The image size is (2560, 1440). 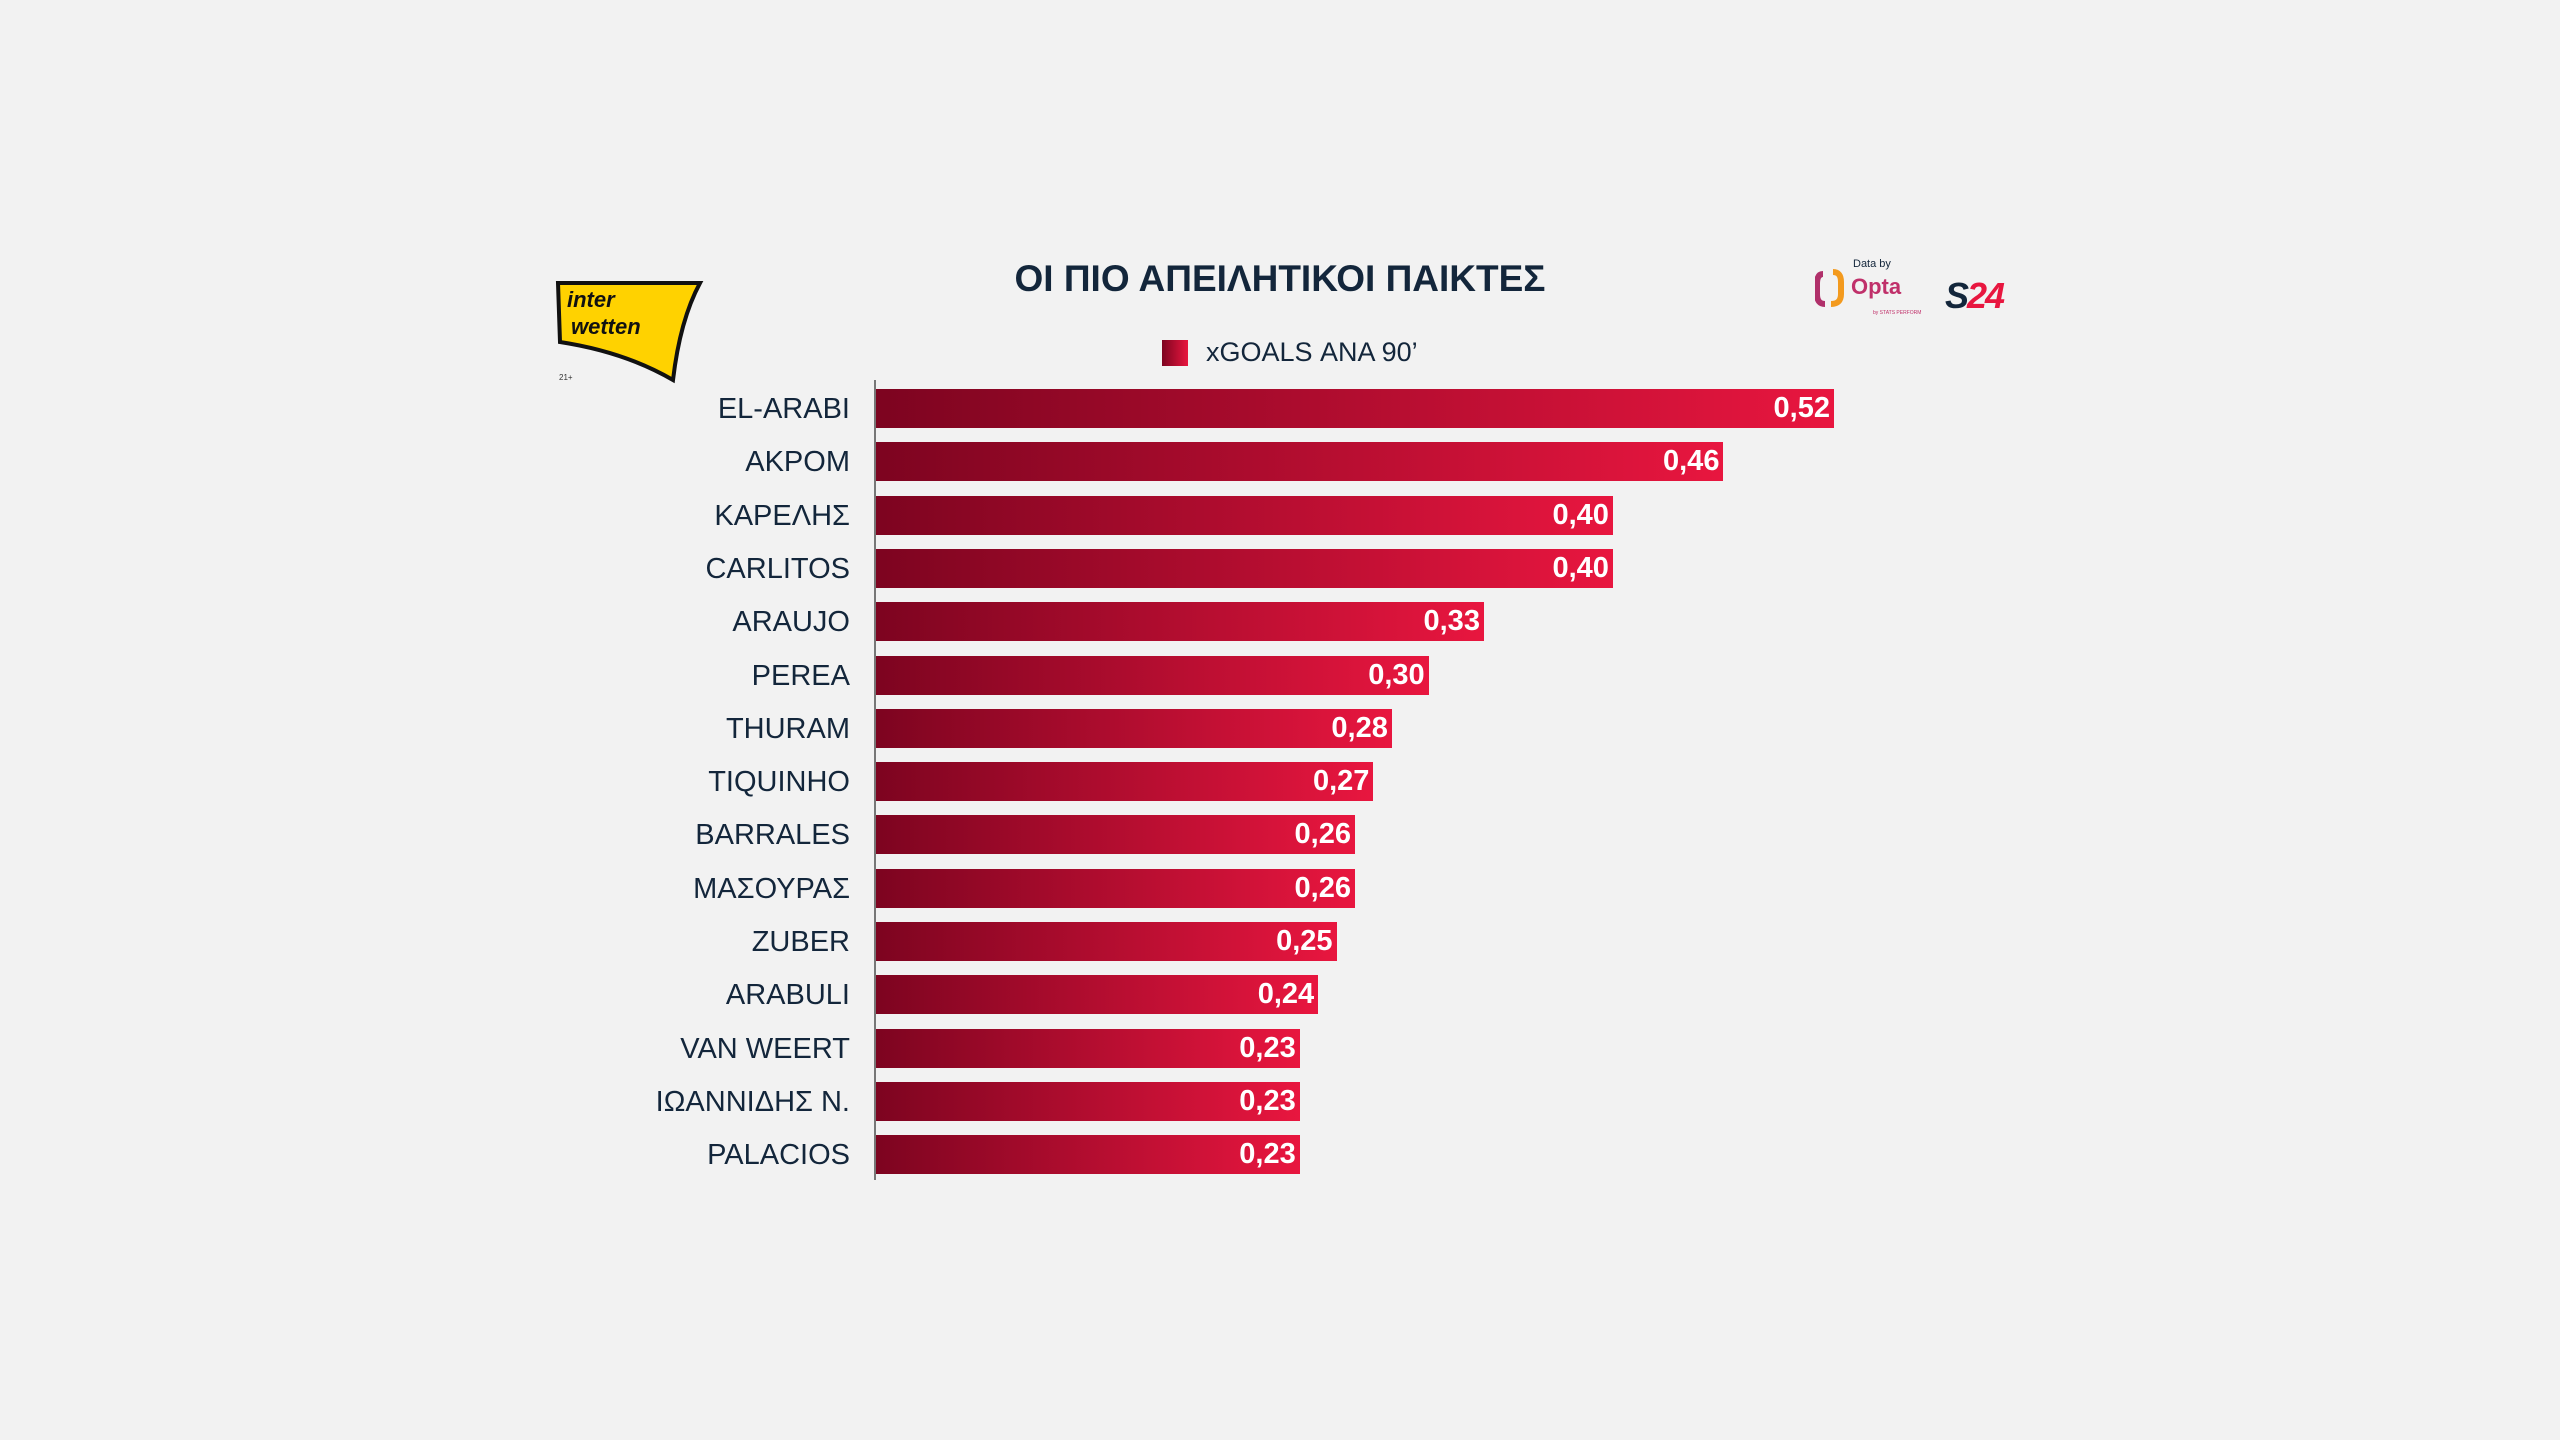 I want to click on svg-text: by STATS PERFORM, so click(x=1897, y=313).